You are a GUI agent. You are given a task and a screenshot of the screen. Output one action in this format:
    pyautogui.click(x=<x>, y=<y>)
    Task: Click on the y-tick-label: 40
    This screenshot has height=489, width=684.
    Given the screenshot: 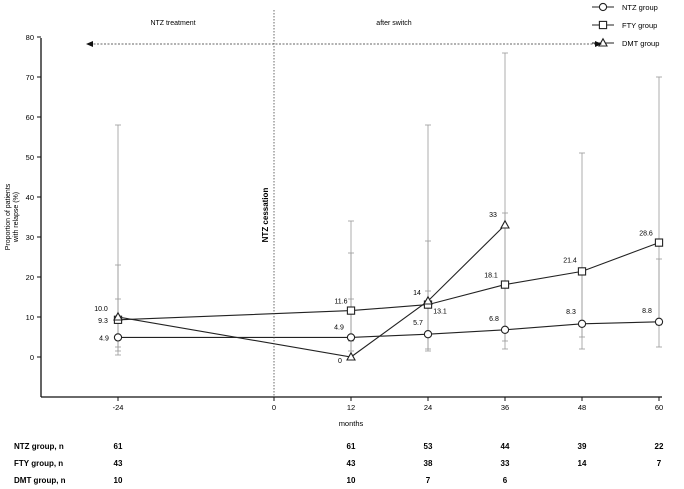 What is the action you would take?
    pyautogui.click(x=30, y=197)
    